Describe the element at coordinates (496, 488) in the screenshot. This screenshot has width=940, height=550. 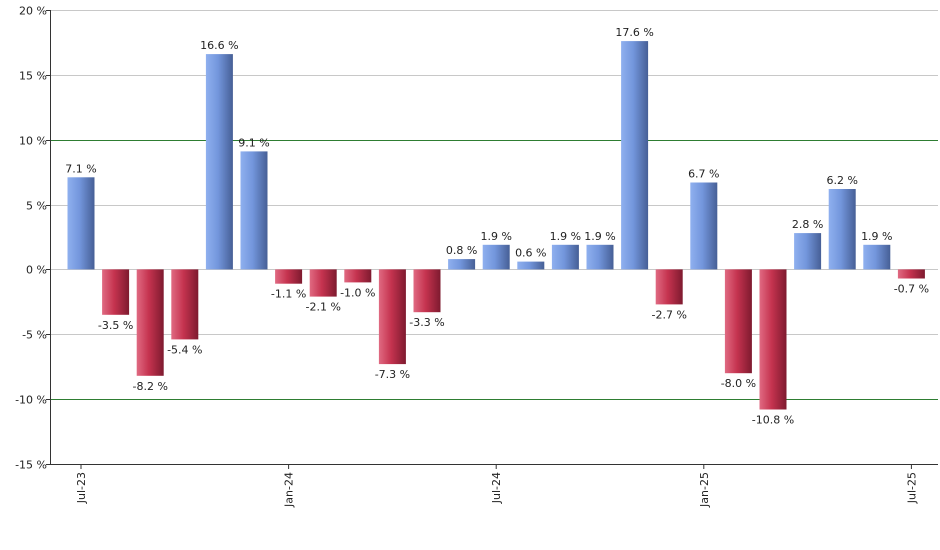
I see `x-tick-label: Jul-24` at that location.